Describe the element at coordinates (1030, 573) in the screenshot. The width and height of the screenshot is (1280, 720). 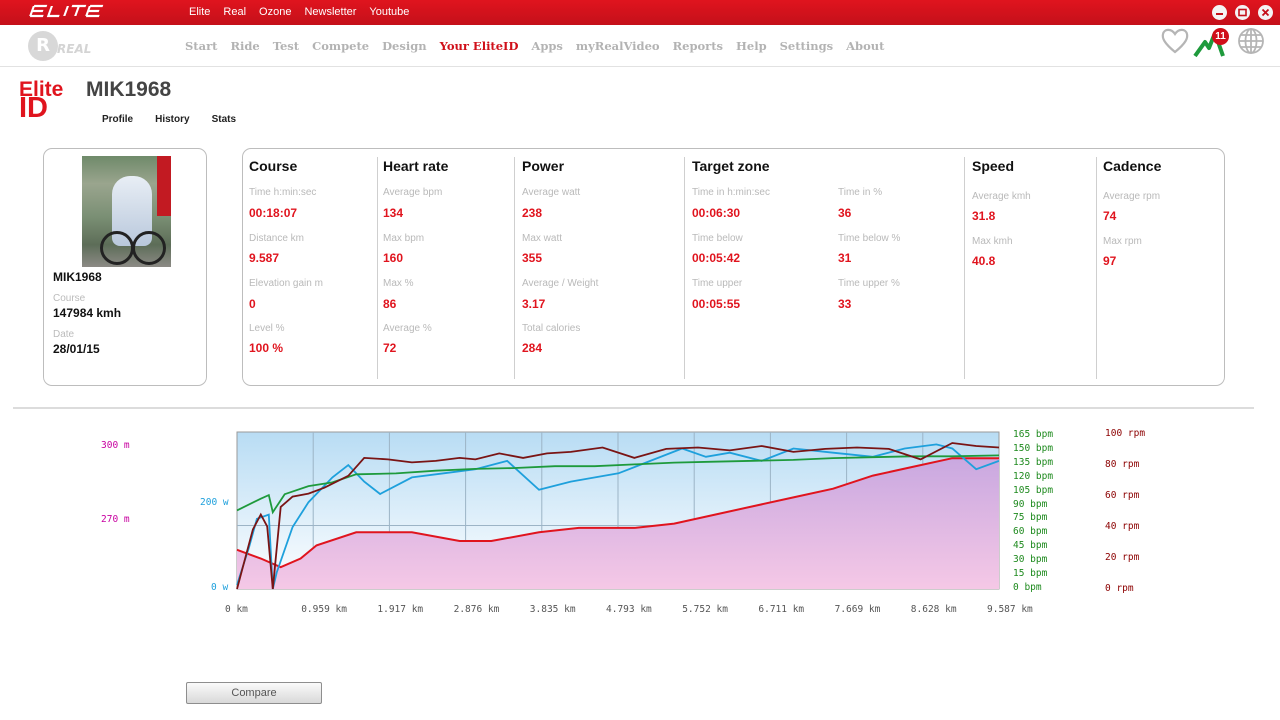
I see `hr-tick-label: 15 bpm` at that location.